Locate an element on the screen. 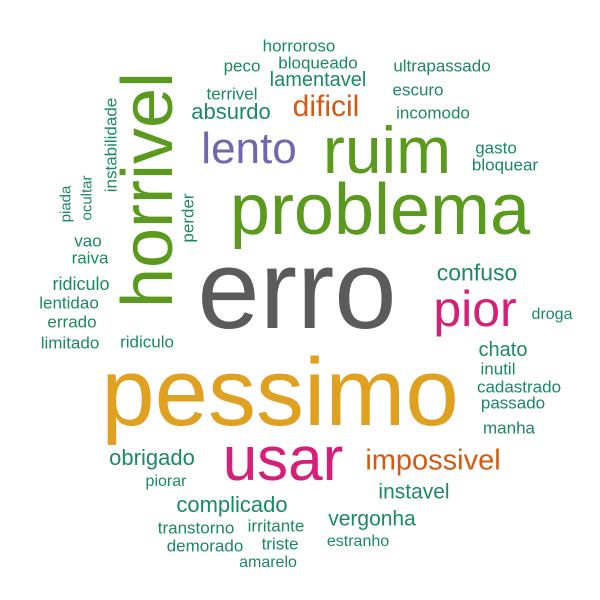 The height and width of the screenshot is (600, 600). word-confuso: confuso is located at coordinates (477, 272).